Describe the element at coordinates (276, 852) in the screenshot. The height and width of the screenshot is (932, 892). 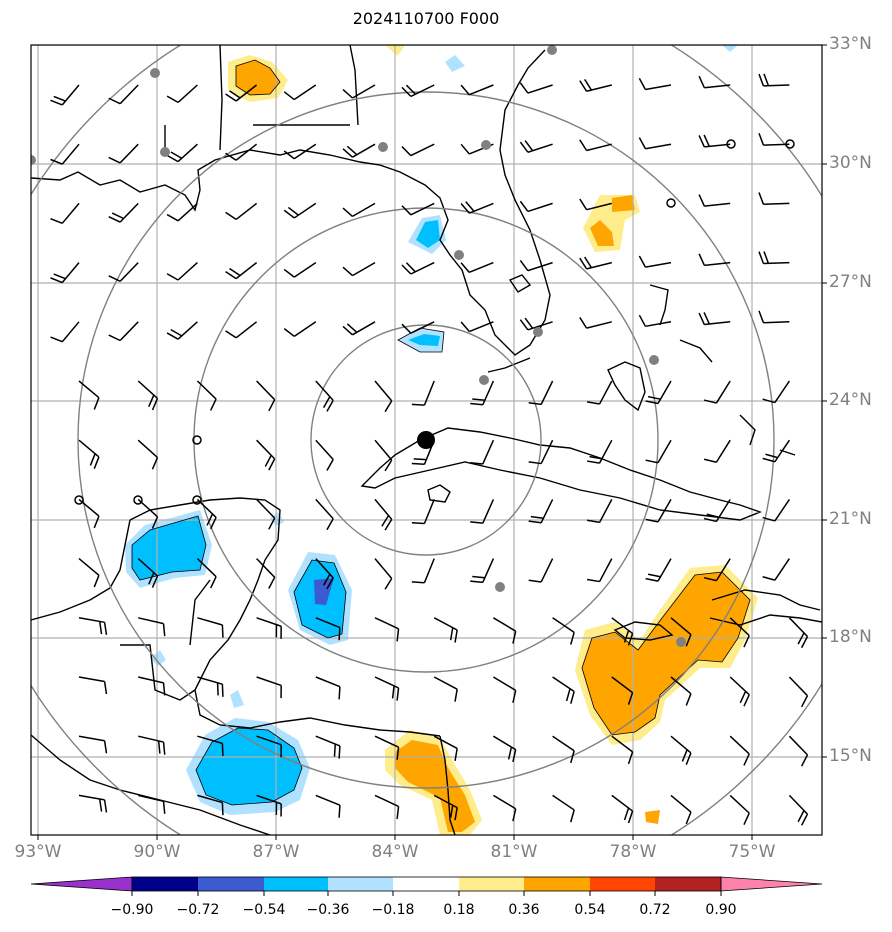
I see `lon-label: 87°W` at that location.